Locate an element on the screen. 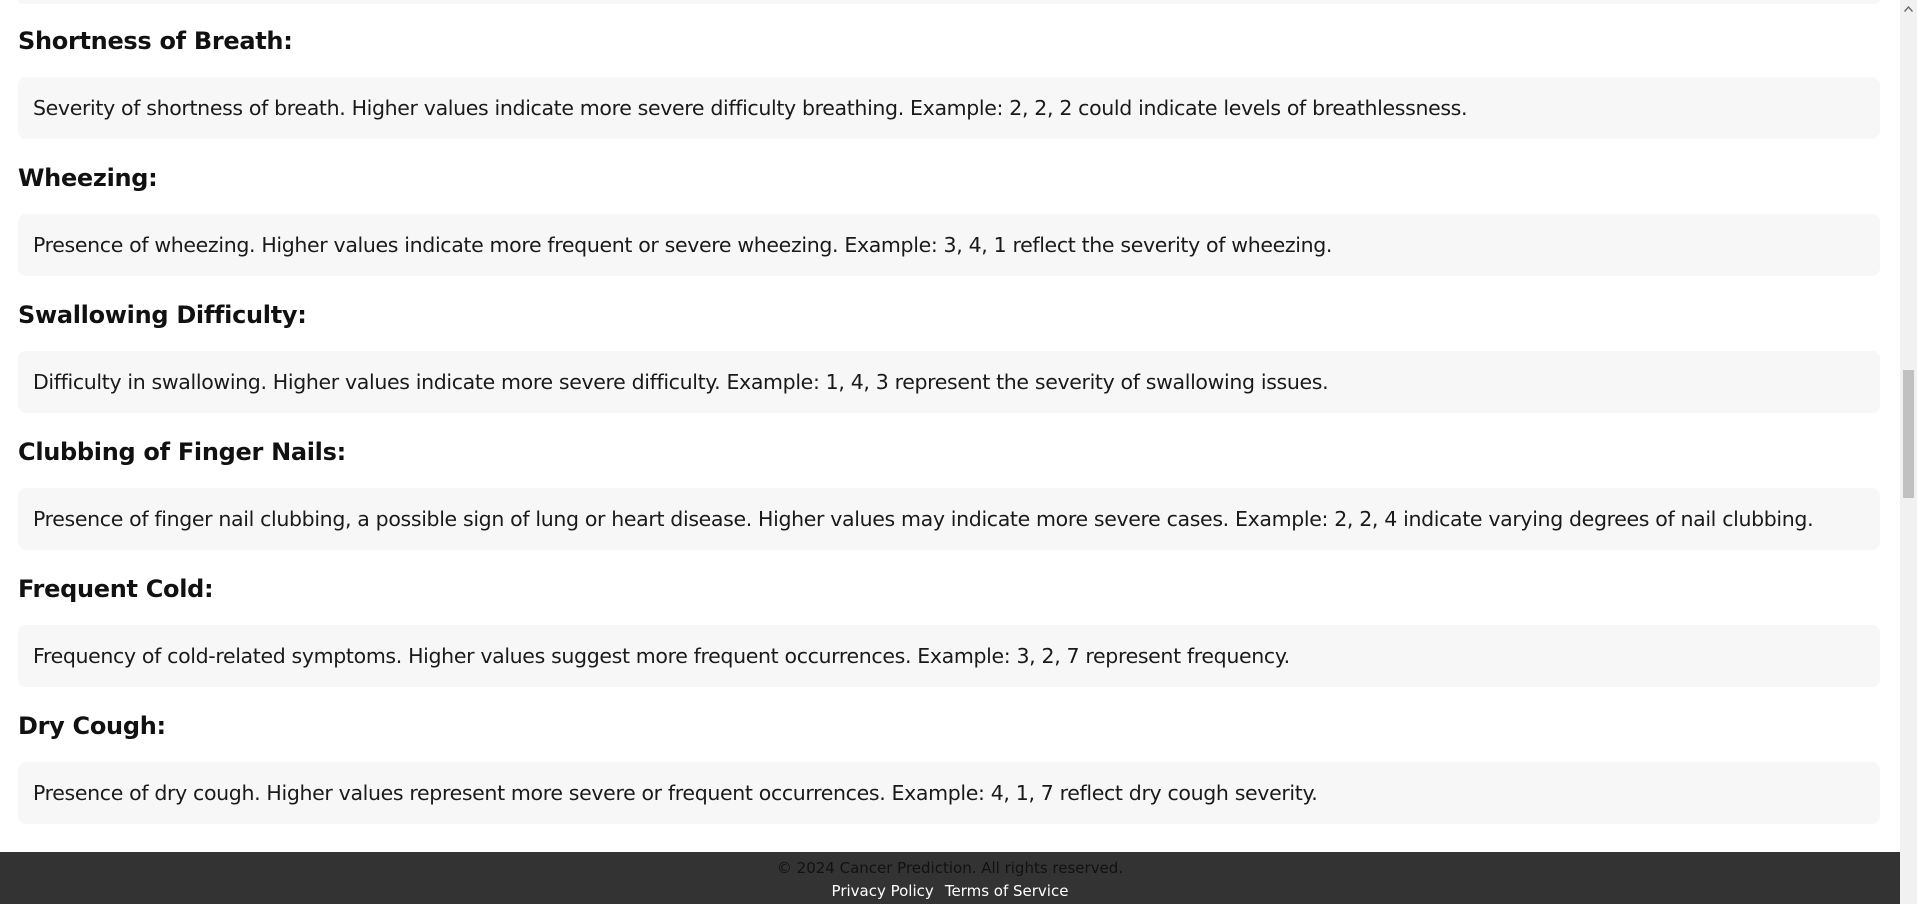 This screenshot has height=904, width=1917. feature-heading: Frequent Cold: is located at coordinates (116, 589).